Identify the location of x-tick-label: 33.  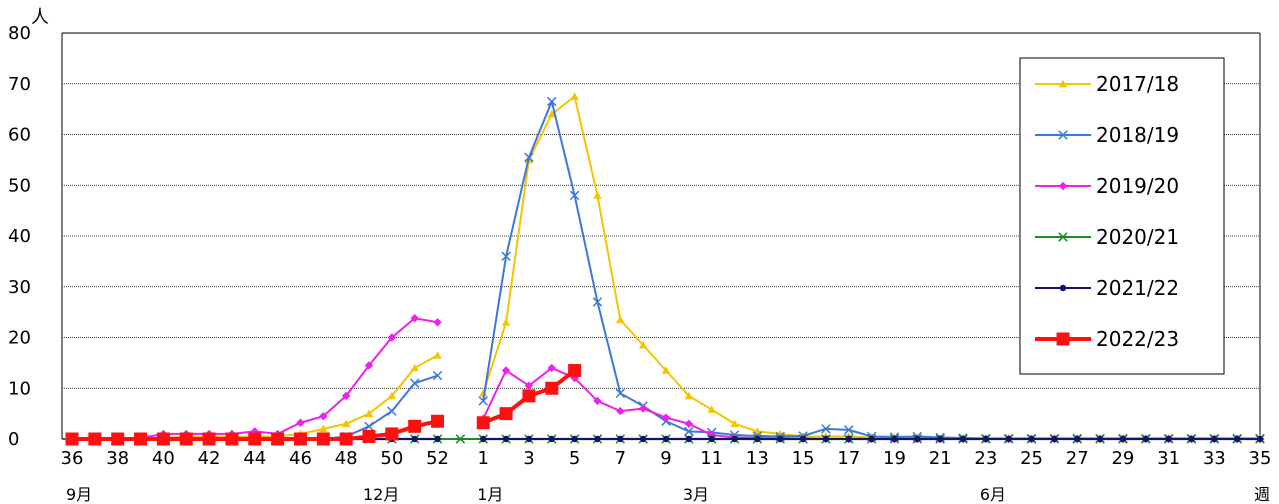
(1214, 458).